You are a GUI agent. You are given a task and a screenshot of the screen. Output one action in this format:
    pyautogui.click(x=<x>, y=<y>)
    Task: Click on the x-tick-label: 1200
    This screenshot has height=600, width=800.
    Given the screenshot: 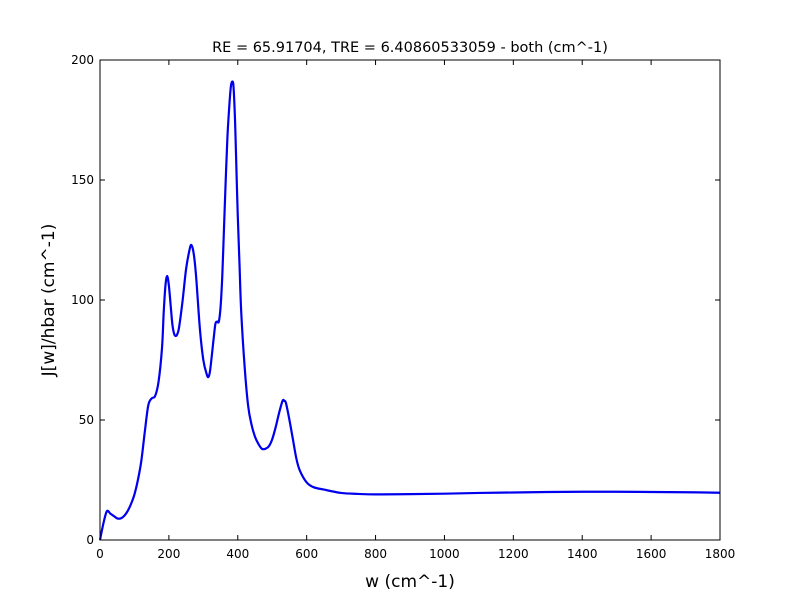 What is the action you would take?
    pyautogui.click(x=513, y=554)
    